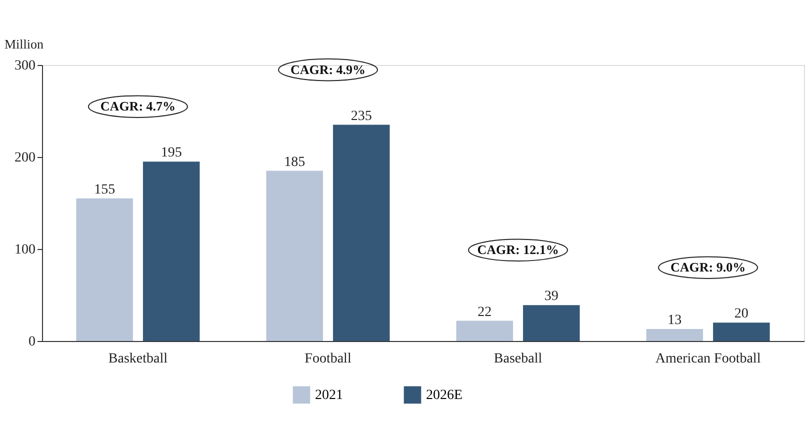 The width and height of the screenshot is (808, 421). I want to click on annotation: CAGR: 4.7%, so click(138, 106).